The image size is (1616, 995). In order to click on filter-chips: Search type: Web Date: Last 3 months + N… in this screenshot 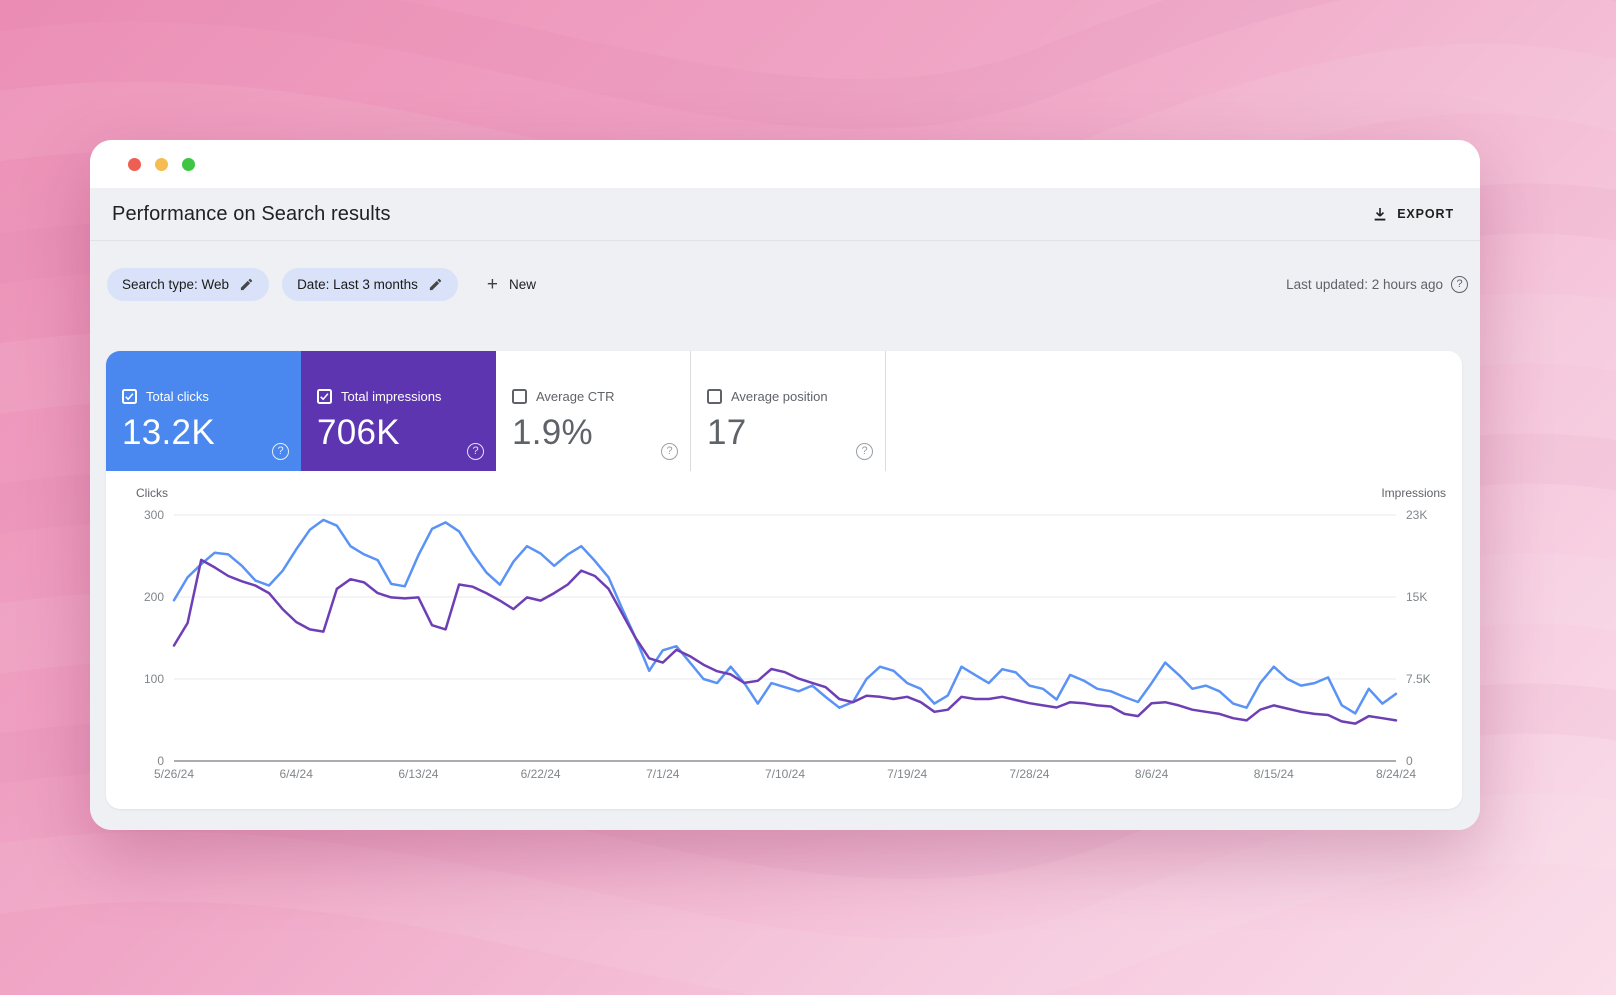, I will do `click(326, 284)`.